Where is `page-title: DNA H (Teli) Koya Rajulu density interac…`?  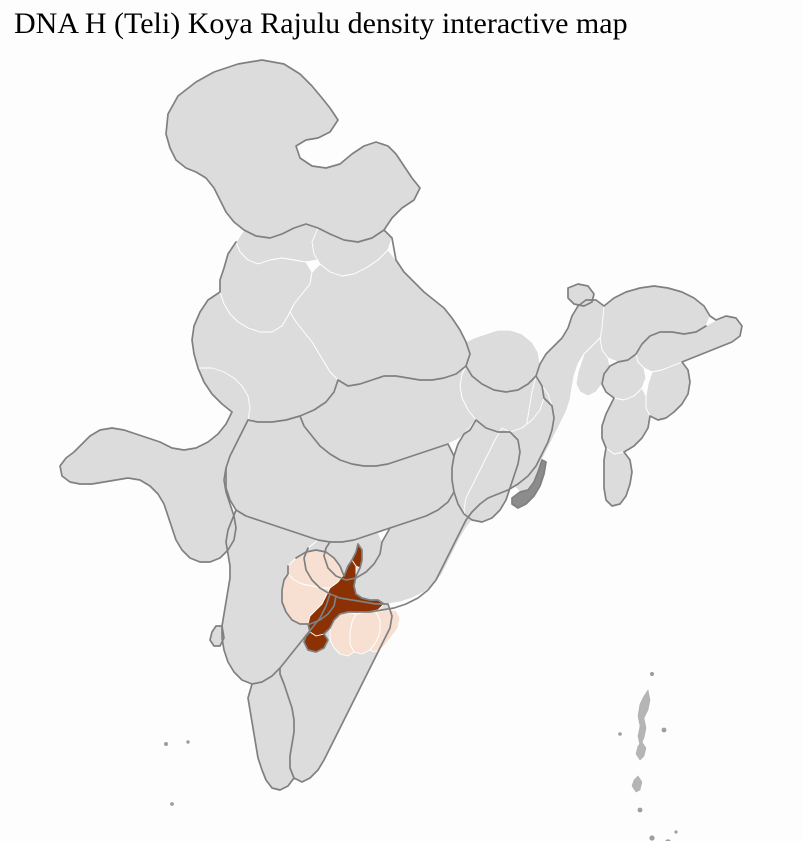 page-title: DNA H (Teli) Koya Rajulu density interac… is located at coordinates (321, 23).